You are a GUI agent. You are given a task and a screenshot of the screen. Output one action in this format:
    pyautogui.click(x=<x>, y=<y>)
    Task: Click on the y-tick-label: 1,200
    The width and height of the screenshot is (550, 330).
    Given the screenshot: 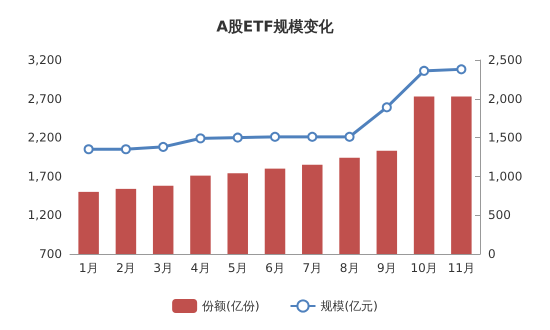 What is the action you would take?
    pyautogui.click(x=45, y=215)
    